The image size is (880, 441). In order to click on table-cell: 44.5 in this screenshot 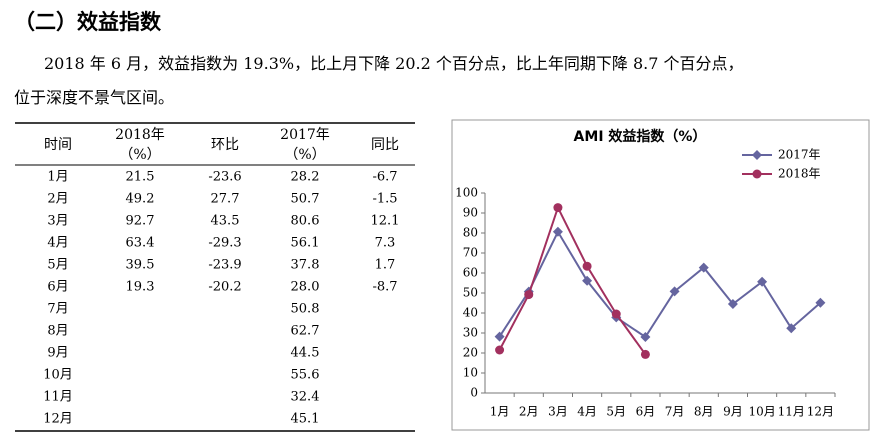, I will do `click(305, 353)`.